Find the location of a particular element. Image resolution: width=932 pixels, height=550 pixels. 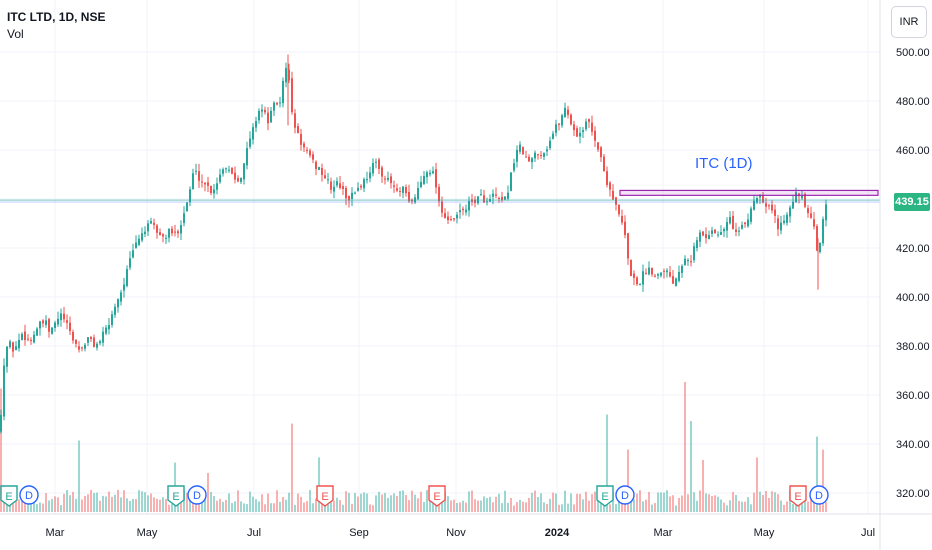

y-tick-label: 360.00 is located at coordinates (913, 396).